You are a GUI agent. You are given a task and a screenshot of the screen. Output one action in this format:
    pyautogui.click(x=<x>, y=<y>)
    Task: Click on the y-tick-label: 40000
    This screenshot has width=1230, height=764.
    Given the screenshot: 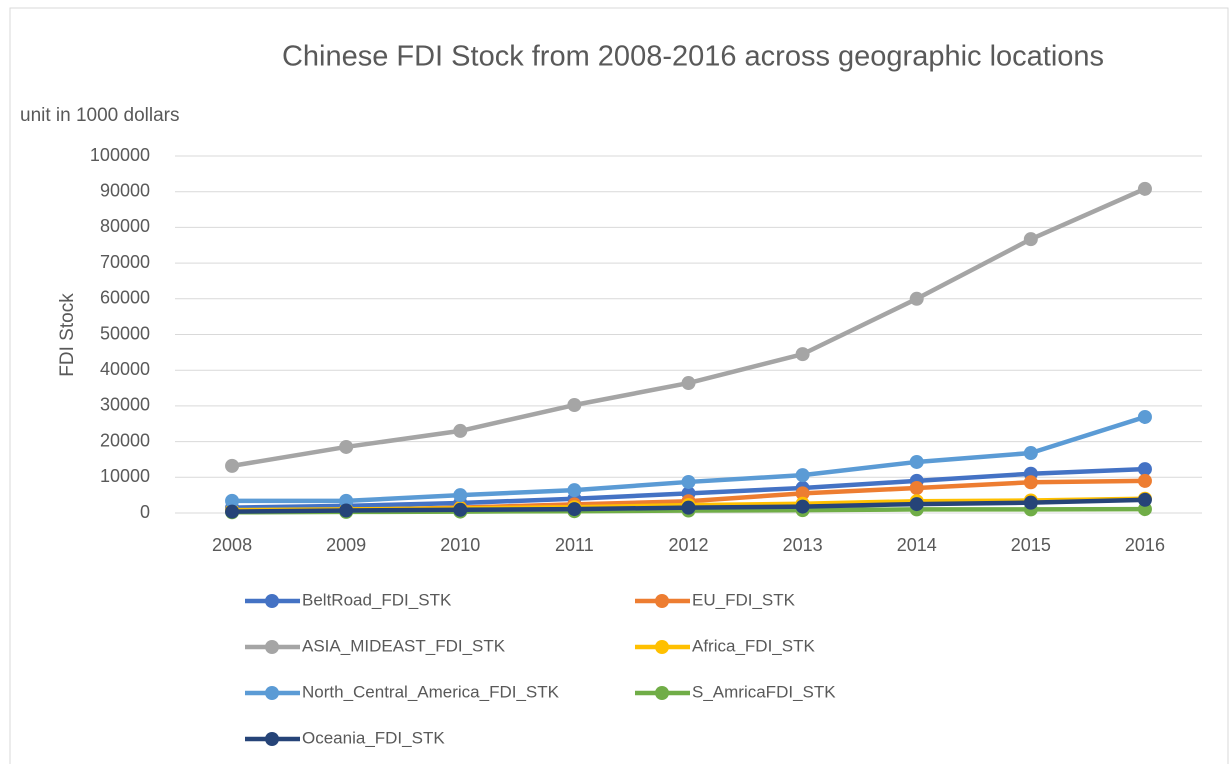 What is the action you would take?
    pyautogui.click(x=125, y=369)
    